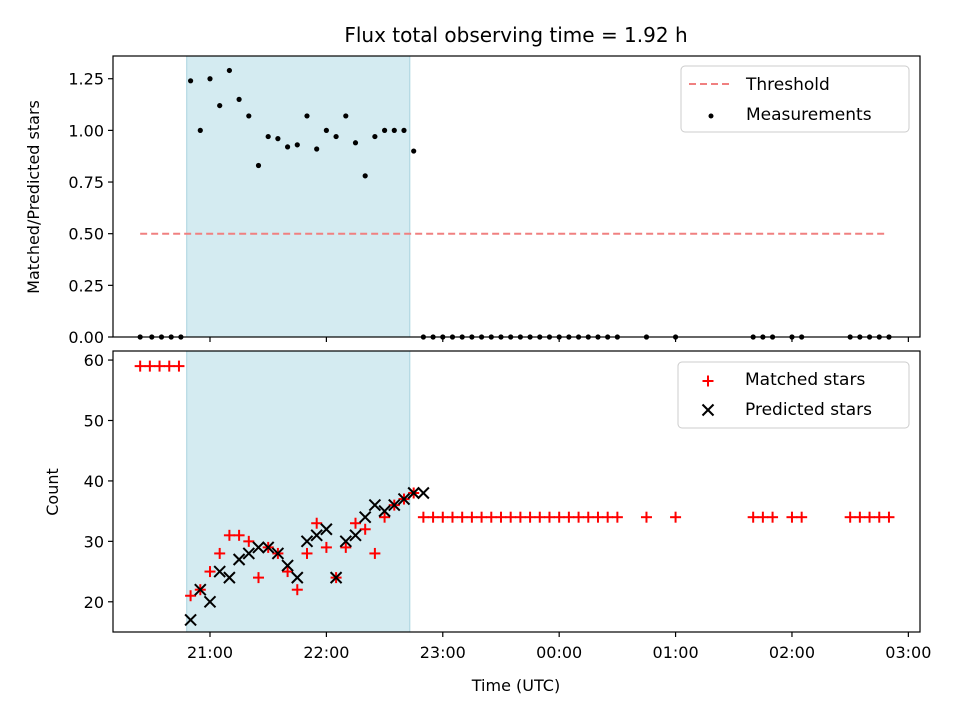 The height and width of the screenshot is (720, 960). Describe the element at coordinates (515, 35) in the screenshot. I see `top-title: Flux total observing time = 1.92 h` at that location.